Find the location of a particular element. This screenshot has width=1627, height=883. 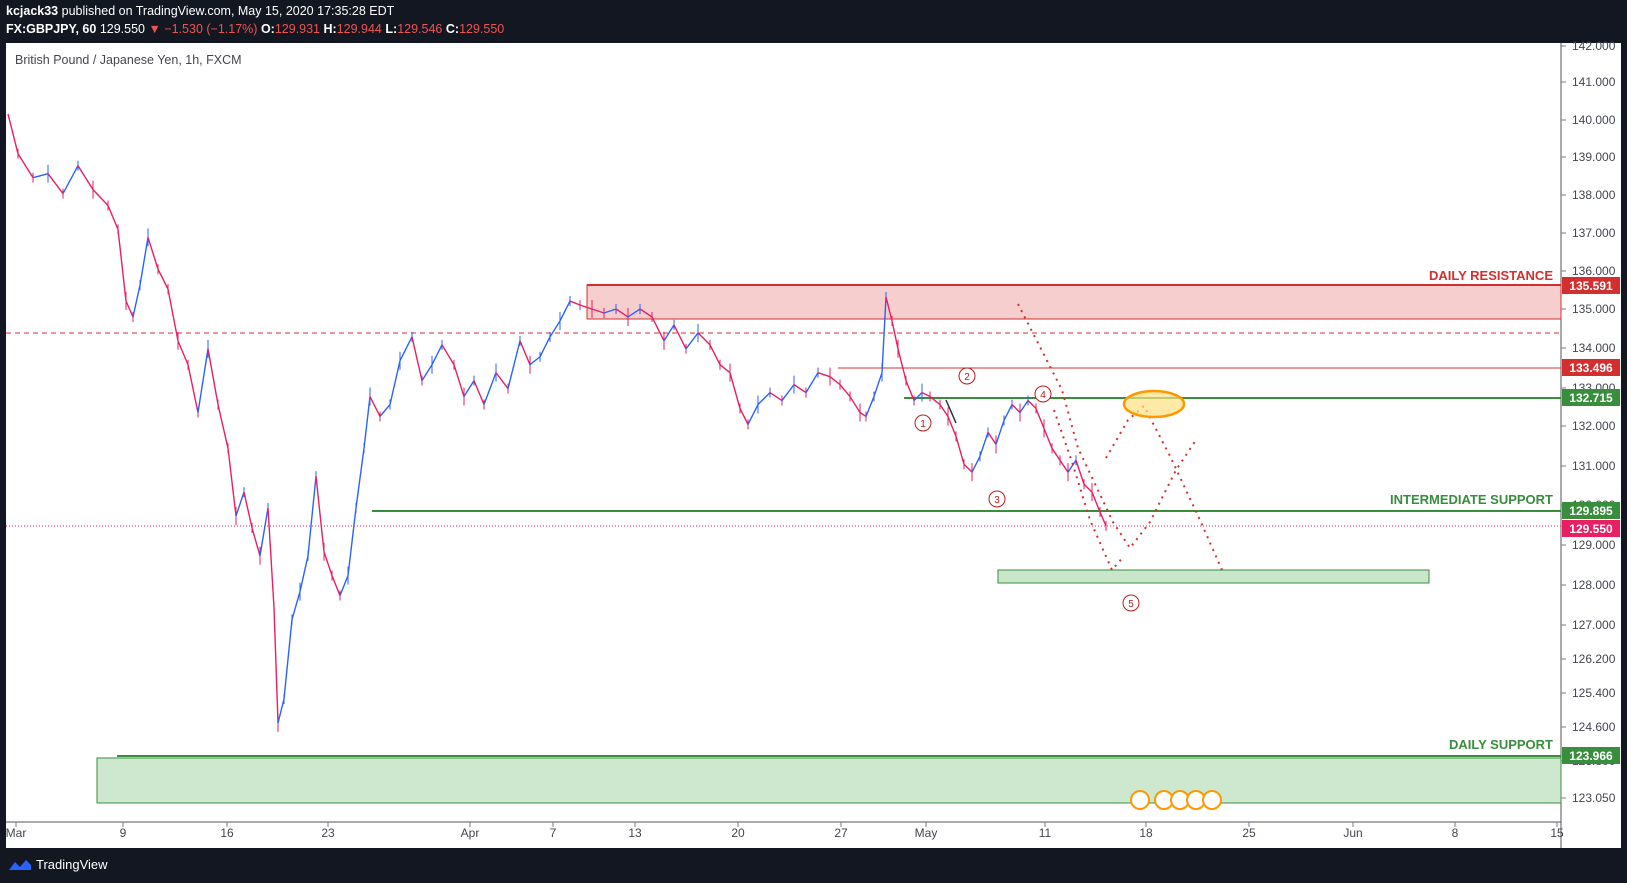

time-tick-label: 7 is located at coordinates (553, 833).